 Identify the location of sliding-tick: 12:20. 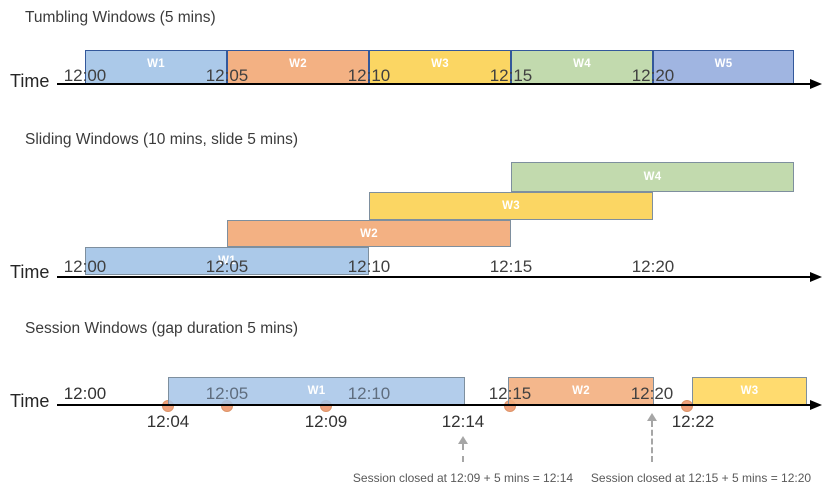
(653, 266).